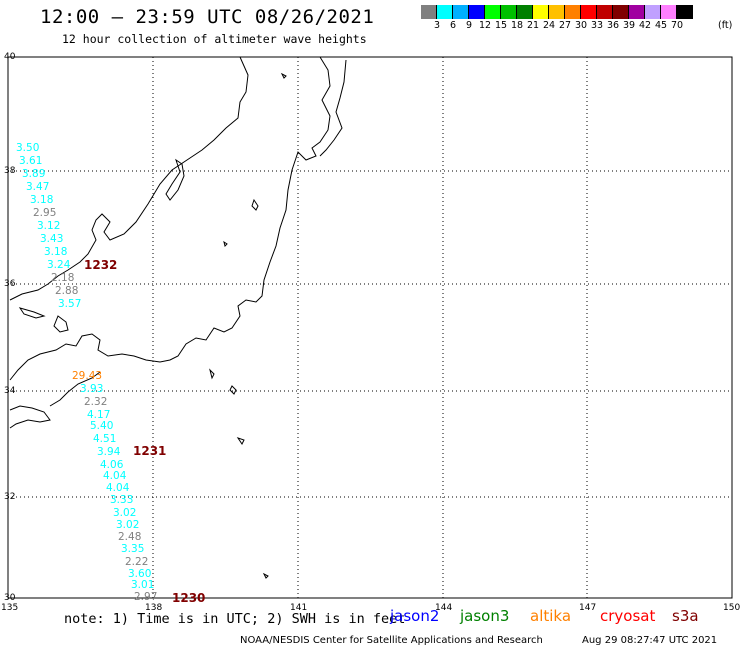  Describe the element at coordinates (137, 562) in the screenshot. I see `swh-label: 2.22` at that location.